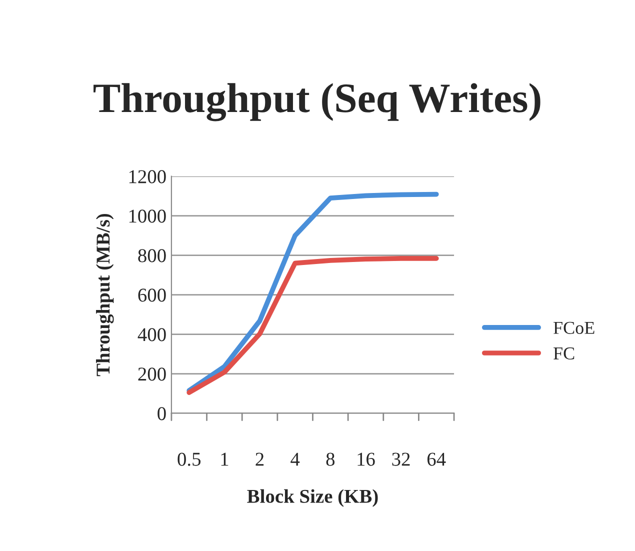 The image size is (635, 551). I want to click on legend-label: FC, so click(564, 353).